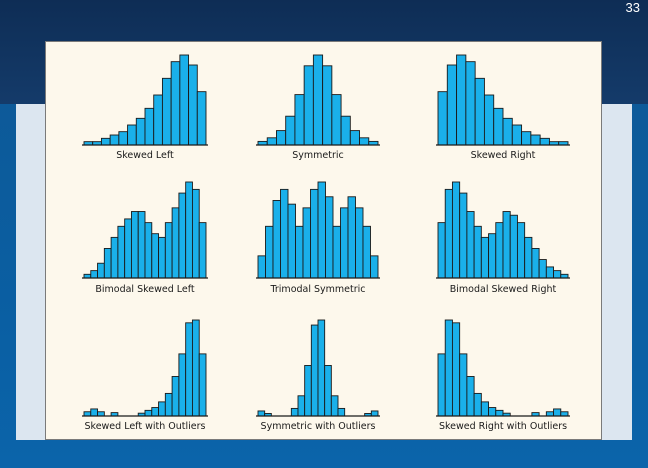 Image resolution: width=648 pixels, height=468 pixels. Describe the element at coordinates (145, 426) in the screenshot. I see `histogram-caption: Skewed Left with Outliers` at that location.